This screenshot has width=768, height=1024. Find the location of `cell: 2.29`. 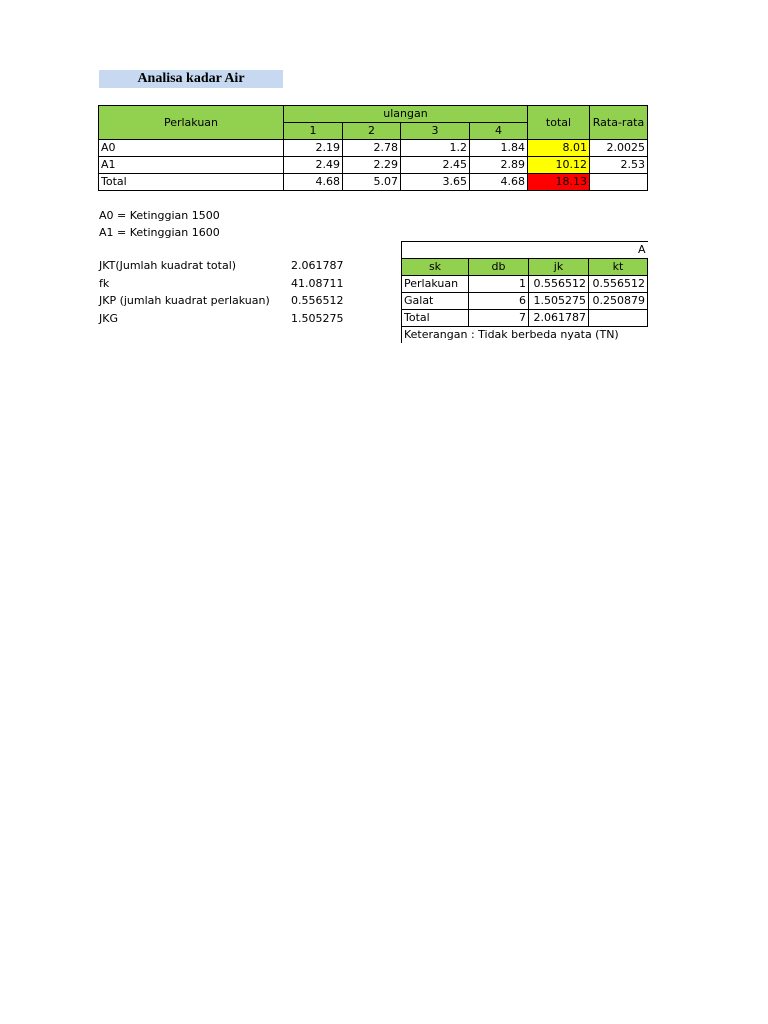

cell: 2.29 is located at coordinates (371, 165).